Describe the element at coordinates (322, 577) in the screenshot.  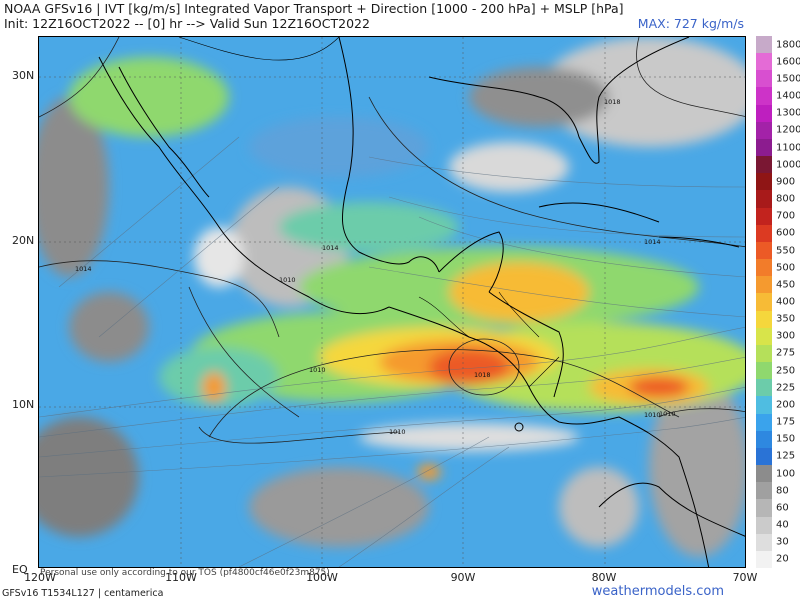
I see `lon-label: 100W` at that location.